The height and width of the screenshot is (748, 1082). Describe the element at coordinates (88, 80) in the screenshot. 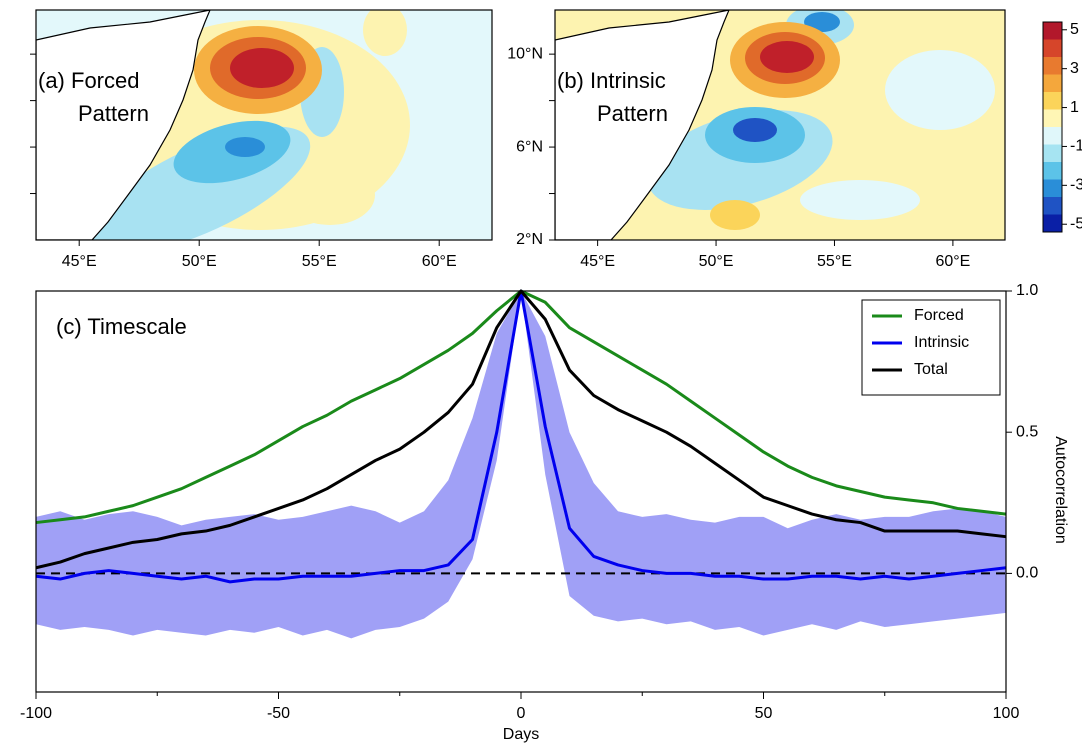

I see `panel-label: (a) Forced` at that location.